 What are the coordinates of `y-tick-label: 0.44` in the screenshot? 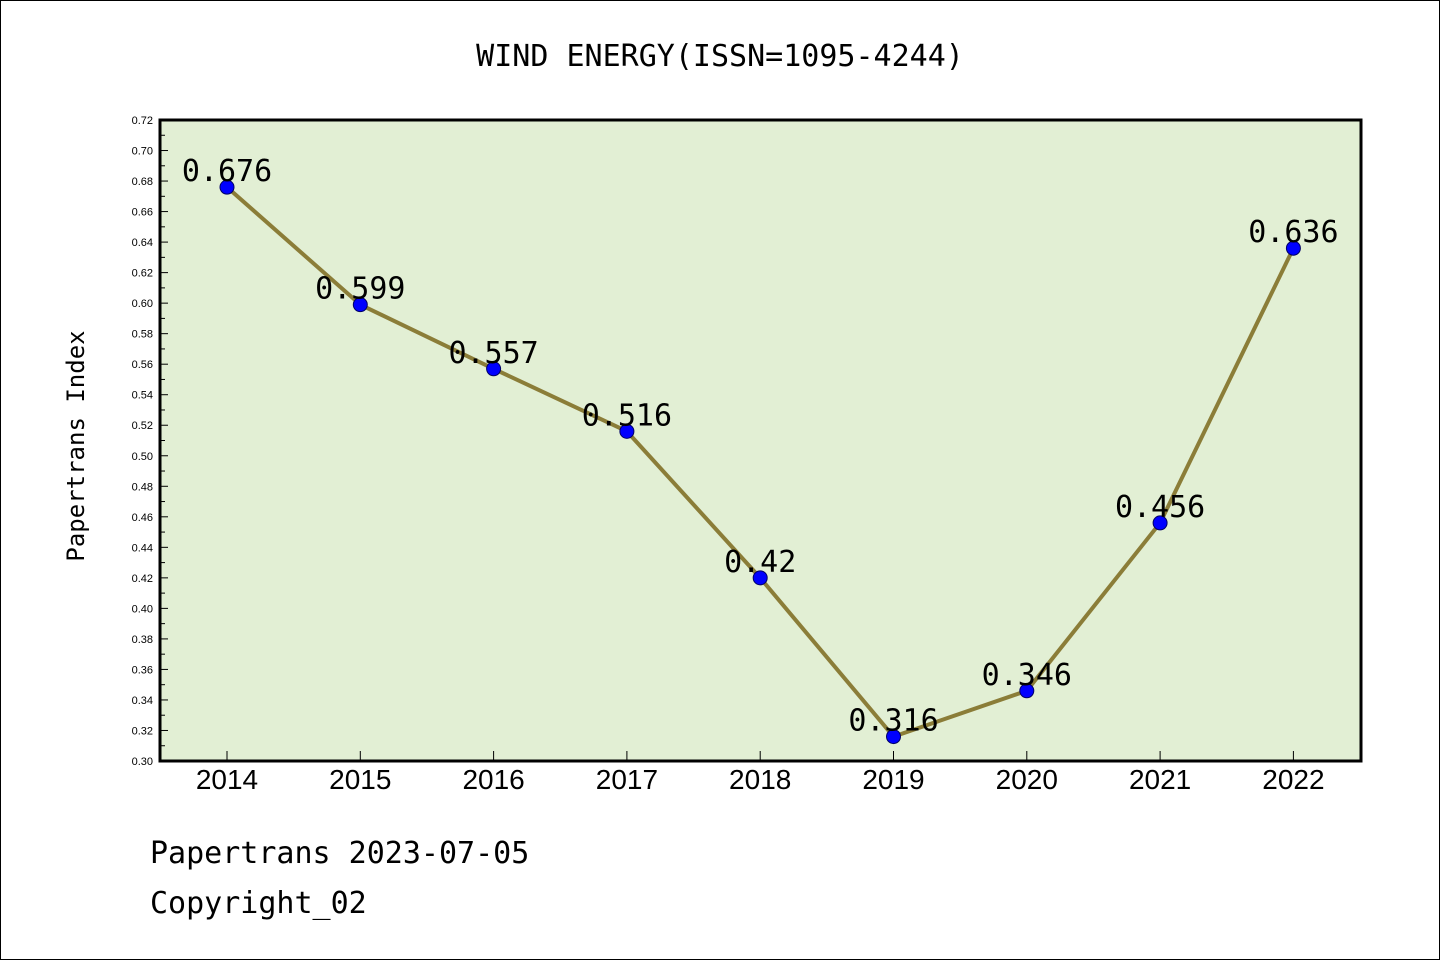 It's located at (142, 548).